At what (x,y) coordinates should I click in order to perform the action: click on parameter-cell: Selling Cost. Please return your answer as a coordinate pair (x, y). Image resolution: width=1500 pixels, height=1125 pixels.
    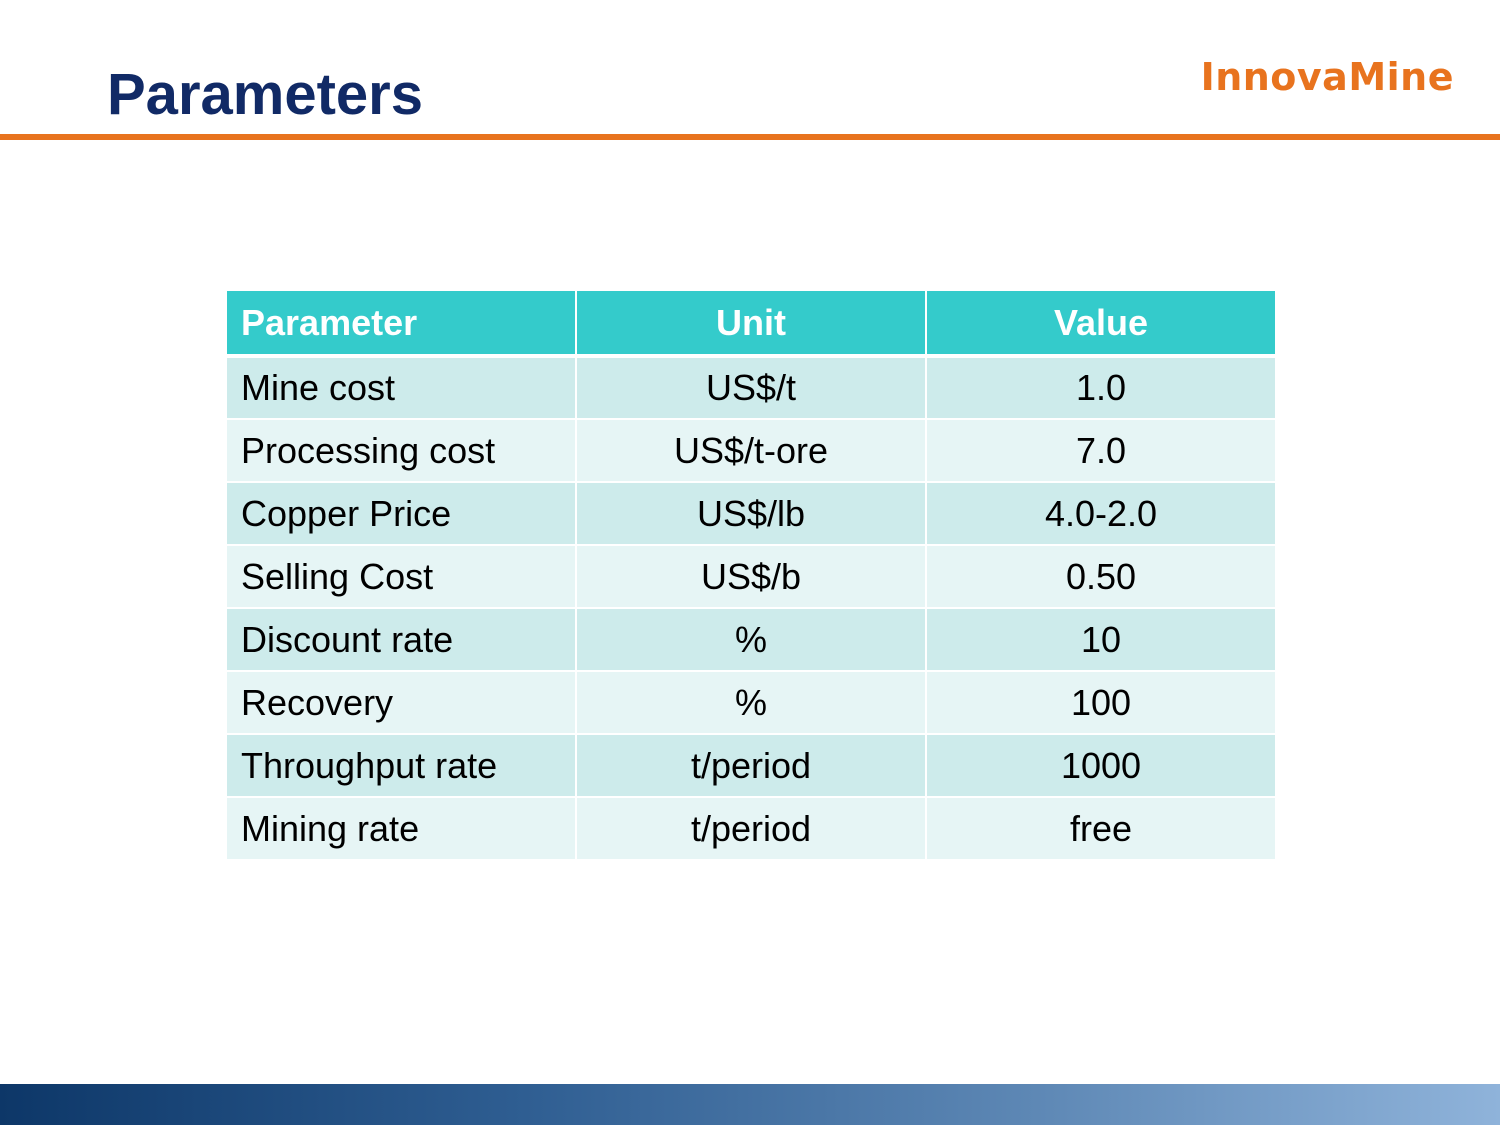
    Looking at the image, I should click on (401, 576).